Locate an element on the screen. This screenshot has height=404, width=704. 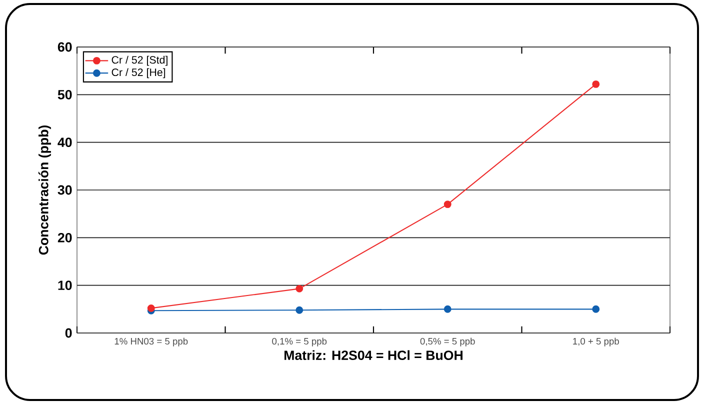
y-tick-label: 30 is located at coordinates (65, 190).